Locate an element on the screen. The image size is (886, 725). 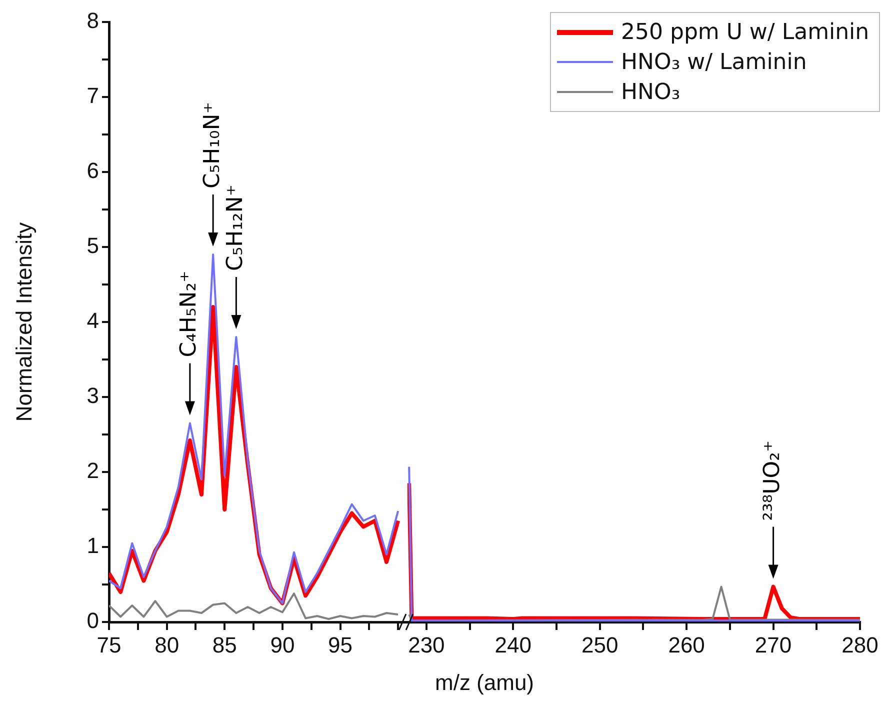
y-tick-label: 8 is located at coordinates (92, 21).